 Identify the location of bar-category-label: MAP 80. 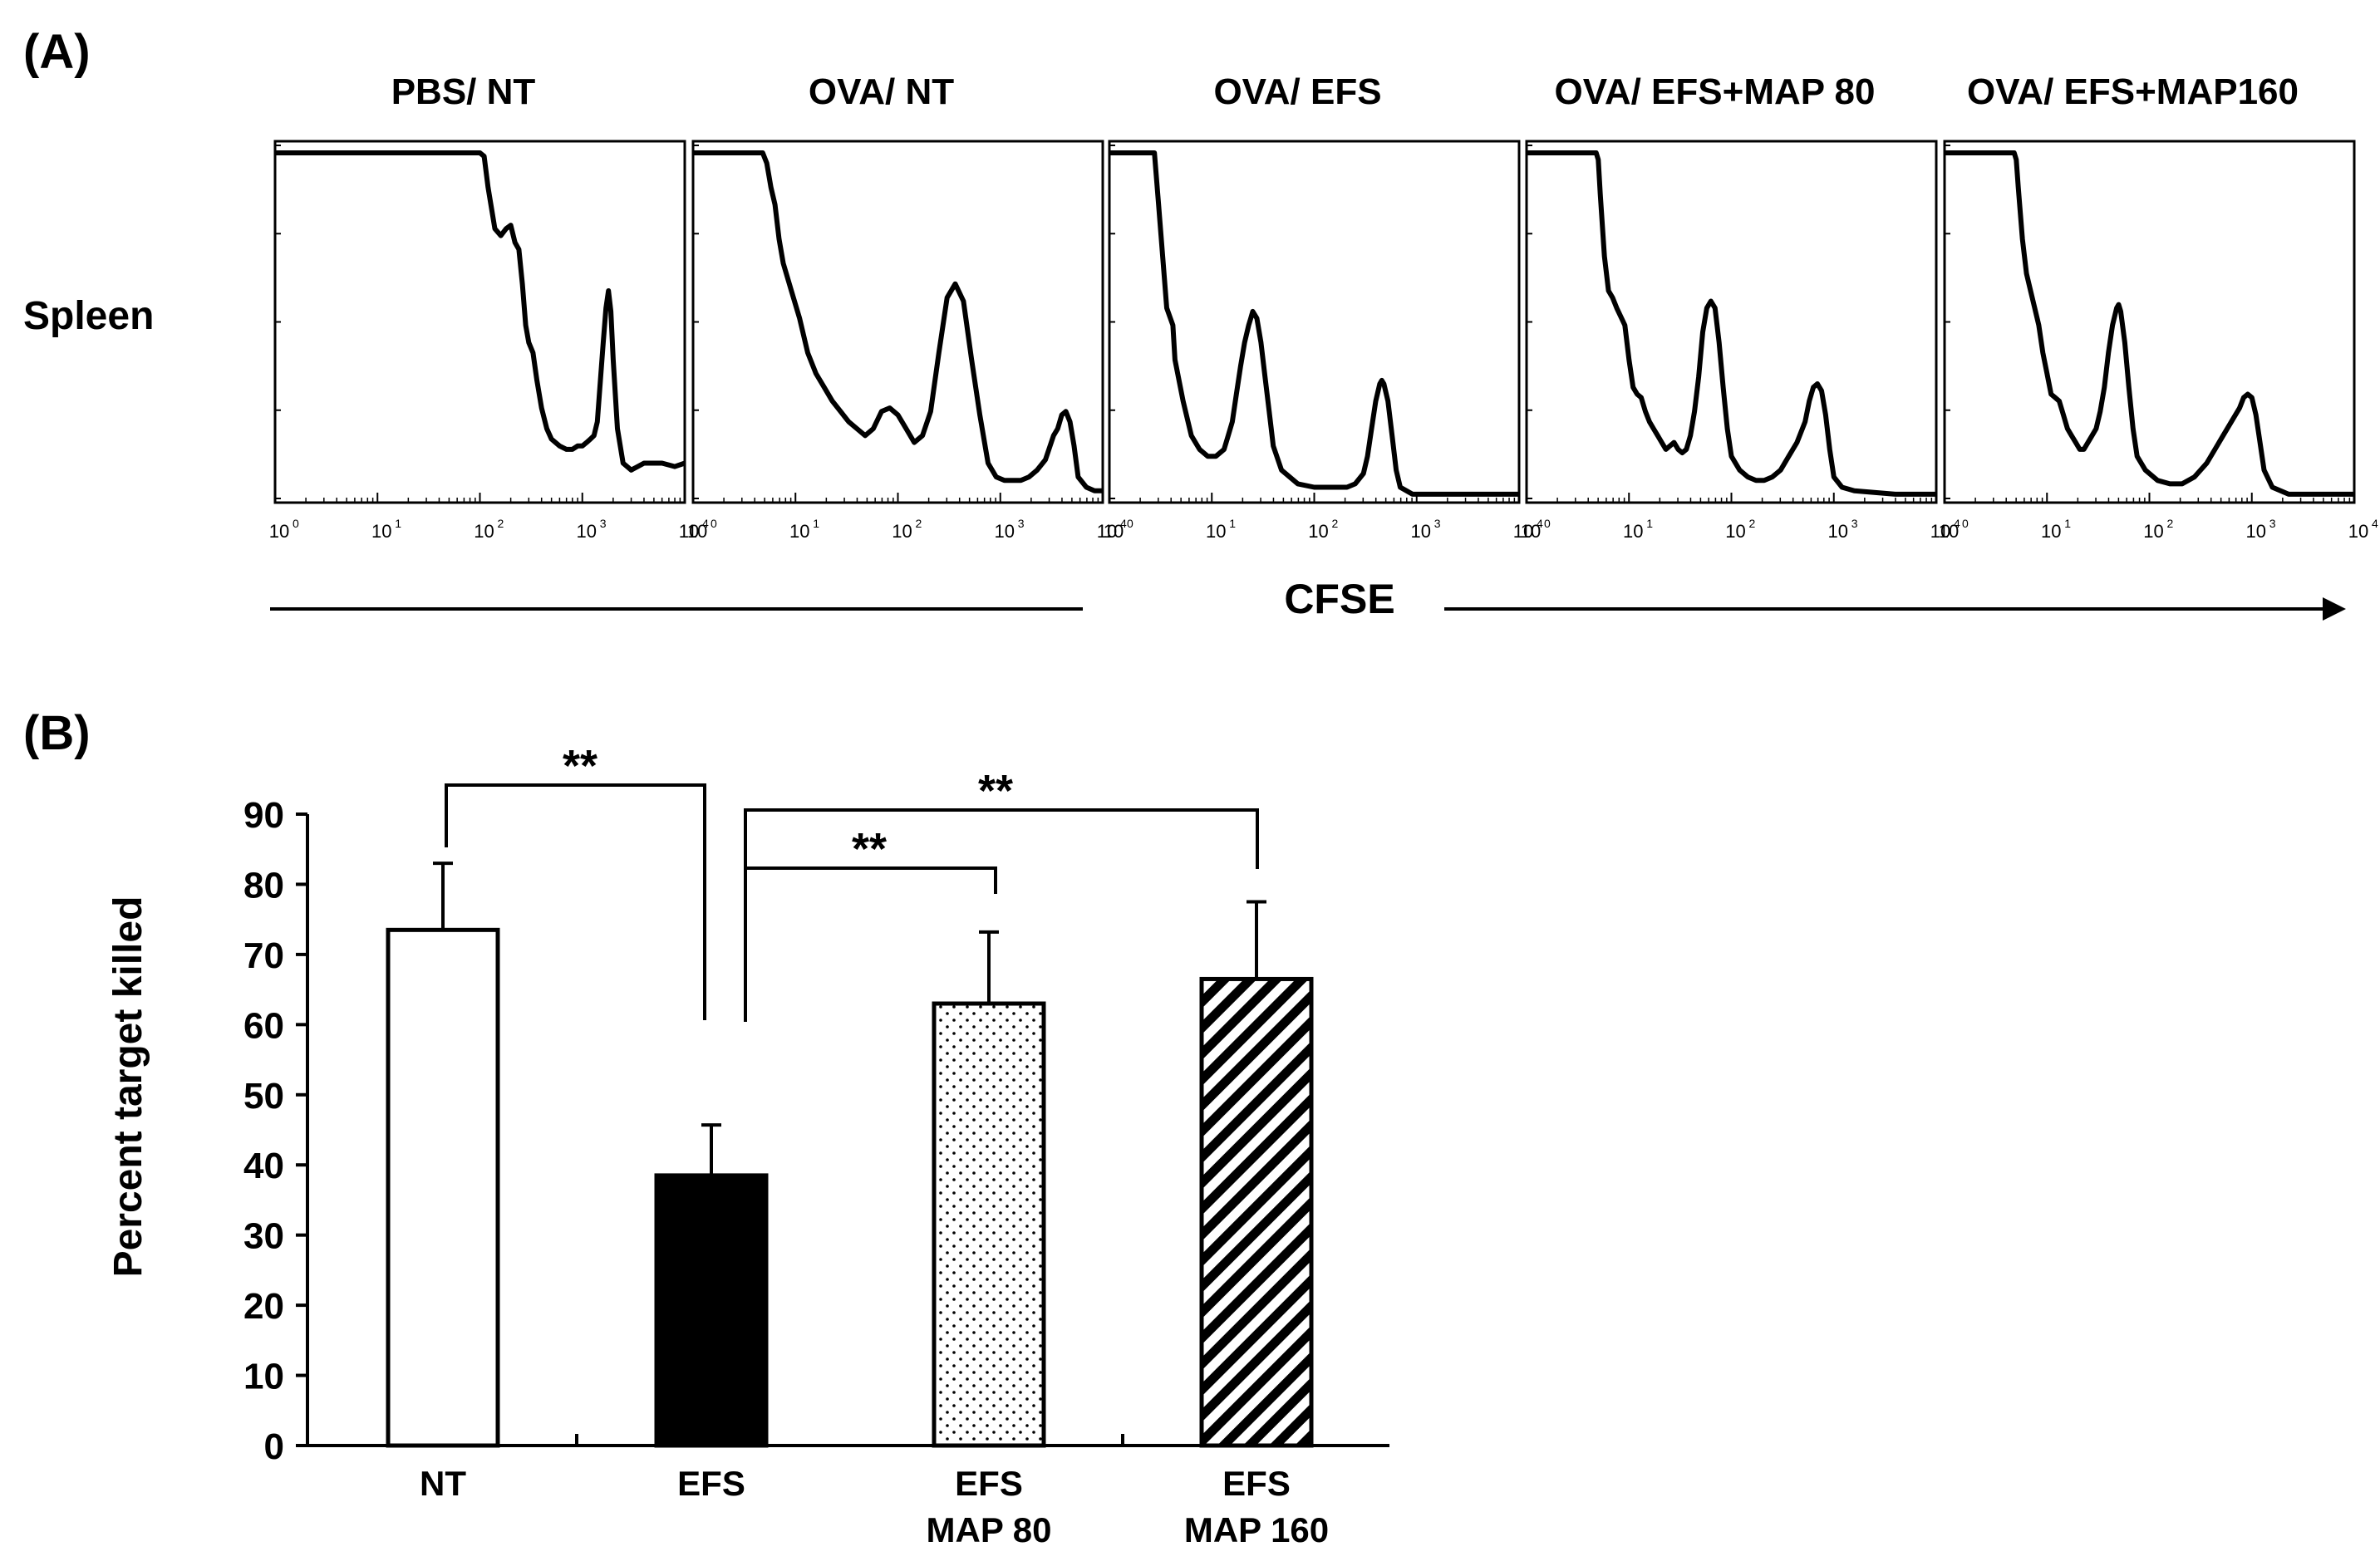
(990, 1529).